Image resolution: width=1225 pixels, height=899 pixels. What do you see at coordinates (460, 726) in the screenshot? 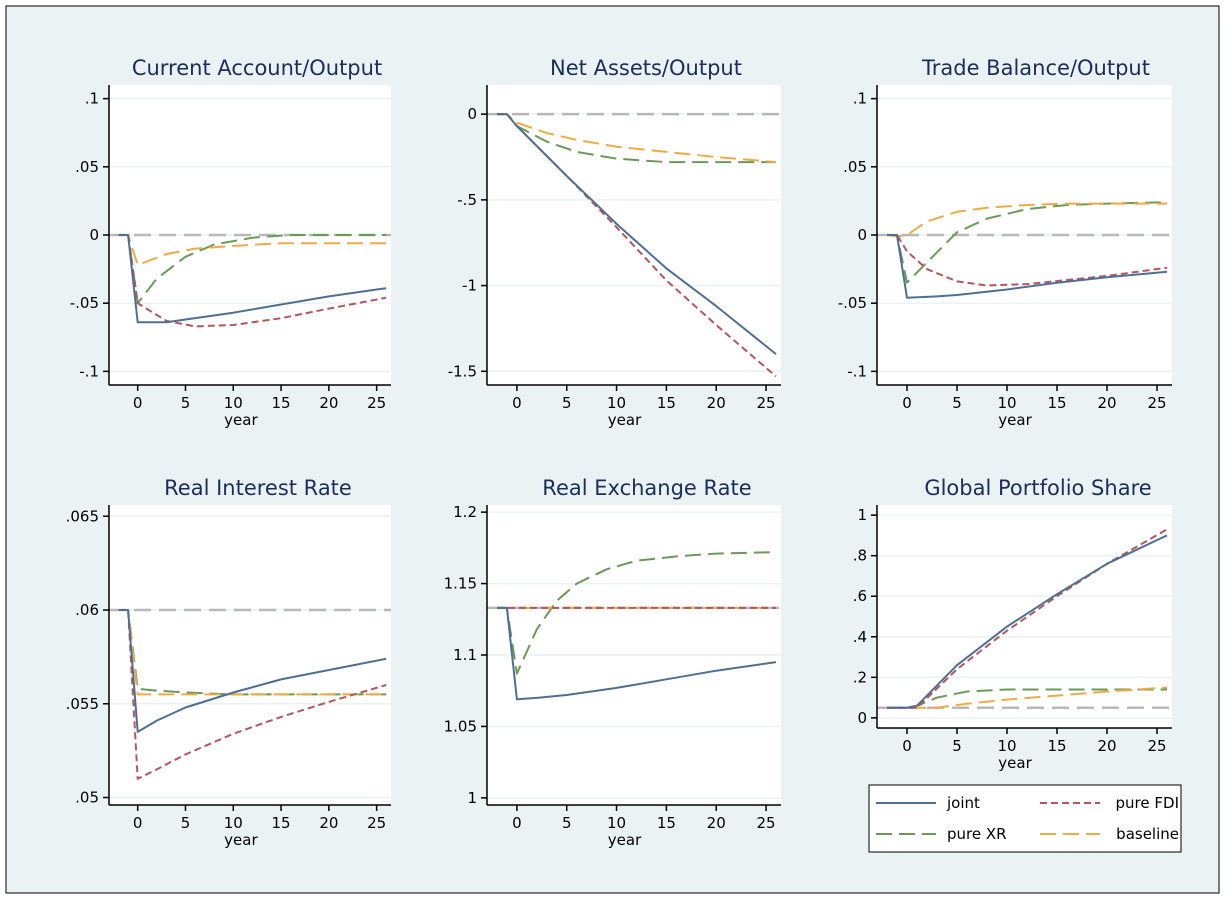
I see `y-tick-label-real-exchange-rate-1: 1.05` at bounding box center [460, 726].